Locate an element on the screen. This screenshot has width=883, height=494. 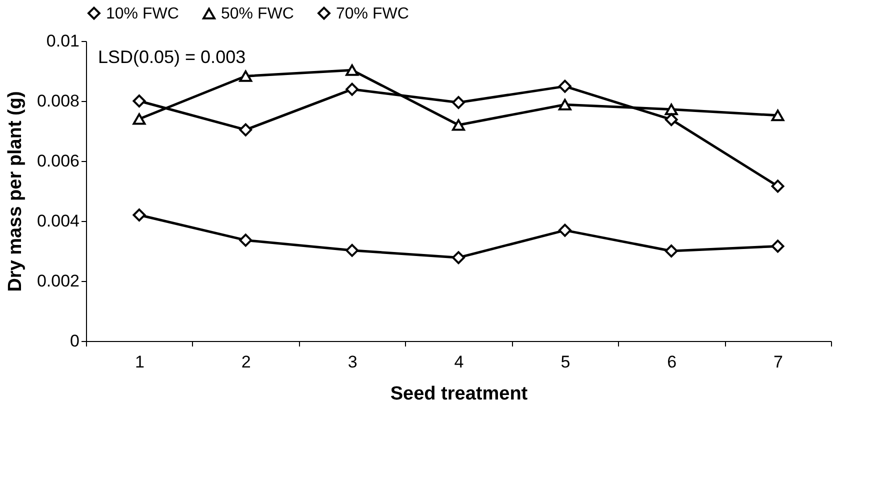
legend-label: 50% FWC is located at coordinates (257, 14).